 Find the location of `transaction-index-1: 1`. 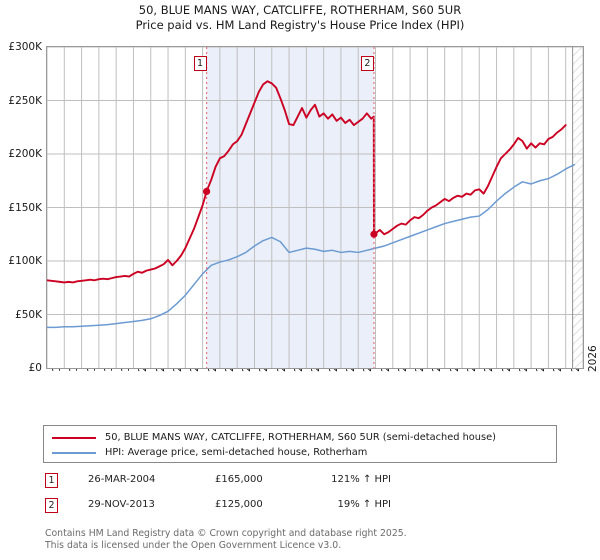

transaction-index-1: 1 is located at coordinates (51, 480).